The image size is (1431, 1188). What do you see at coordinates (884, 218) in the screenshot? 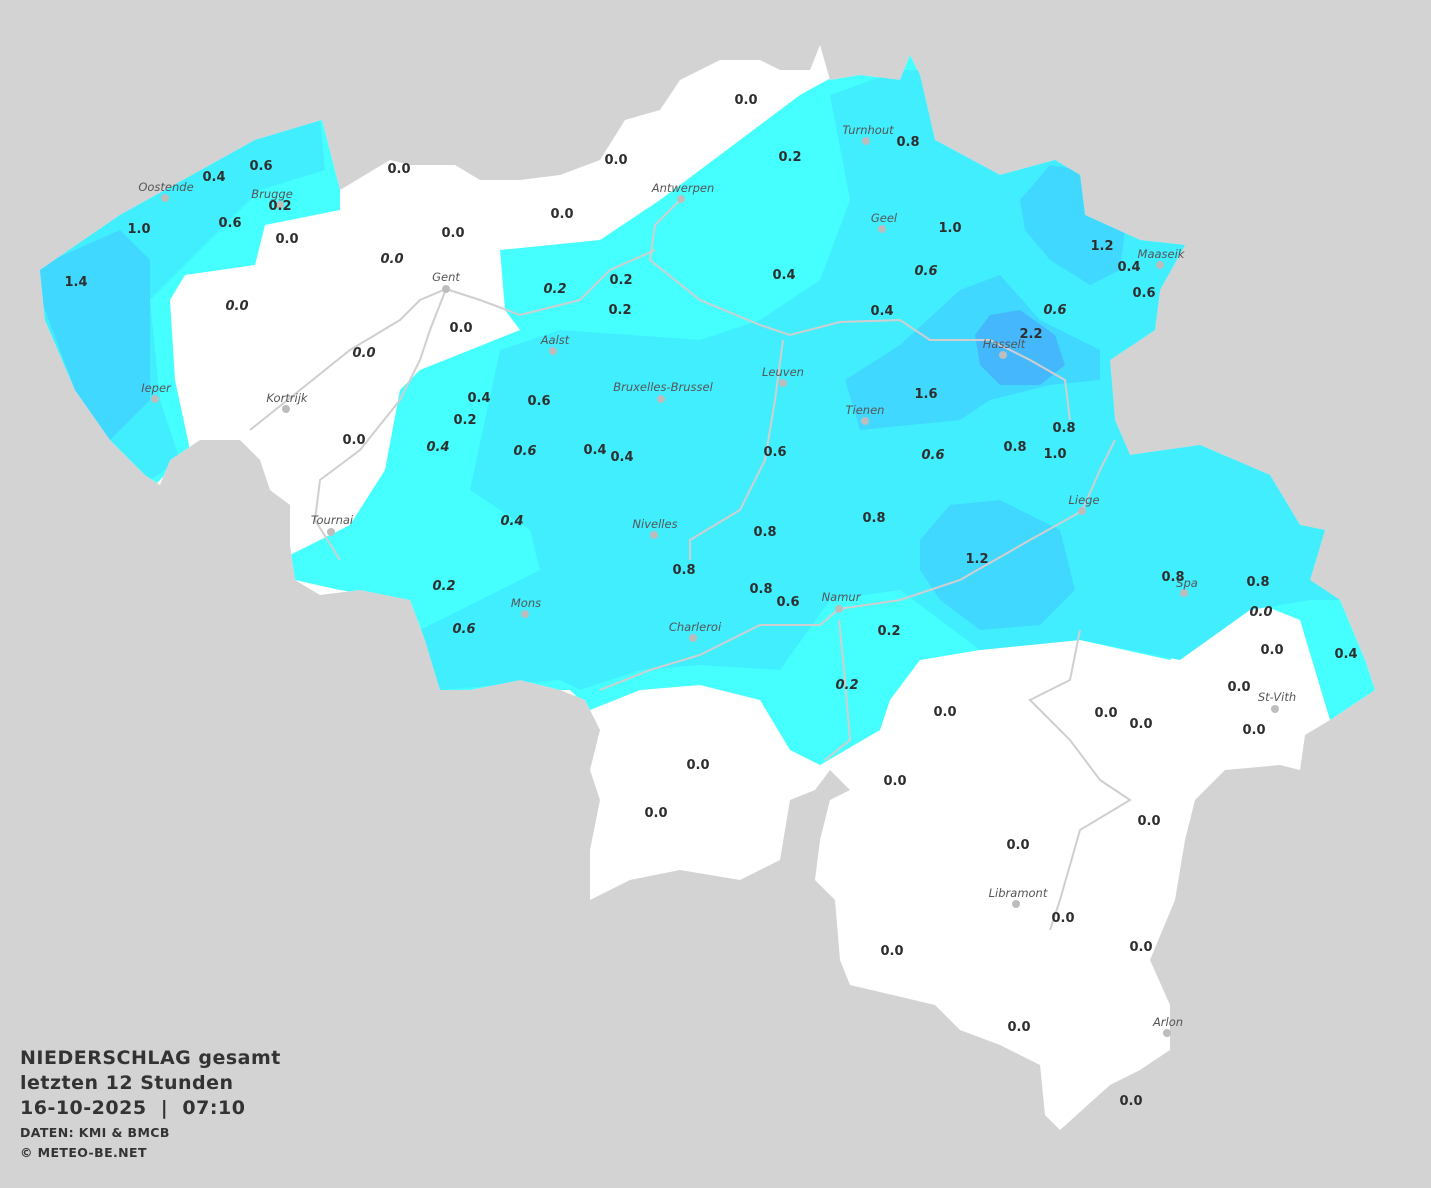
I see `city-label: Geel` at bounding box center [884, 218].